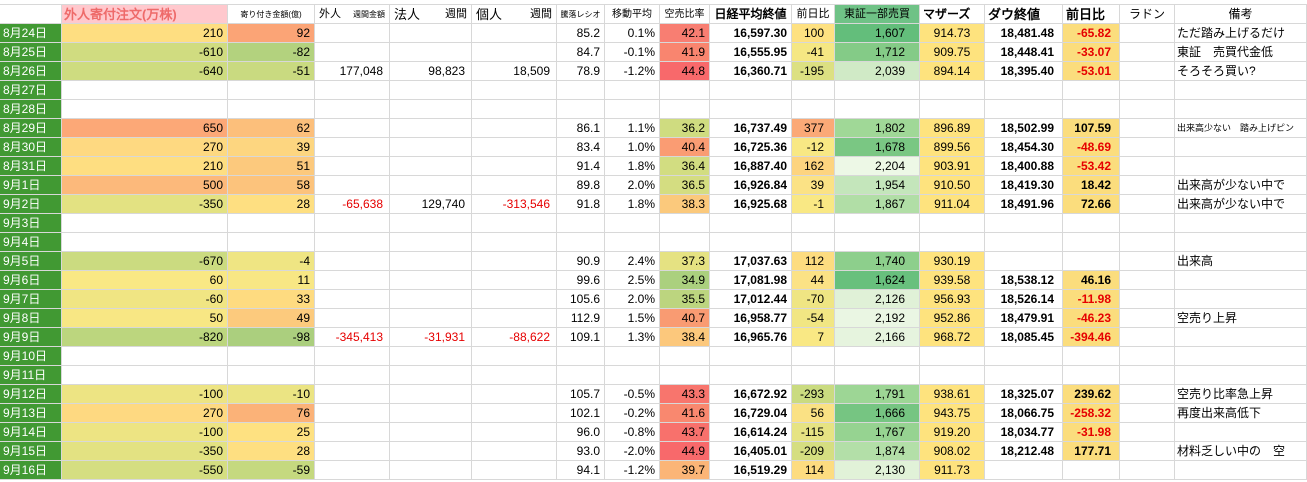  Describe the element at coordinates (813, 280) in the screenshot. I see `nikkei-change-cell: 44` at that location.